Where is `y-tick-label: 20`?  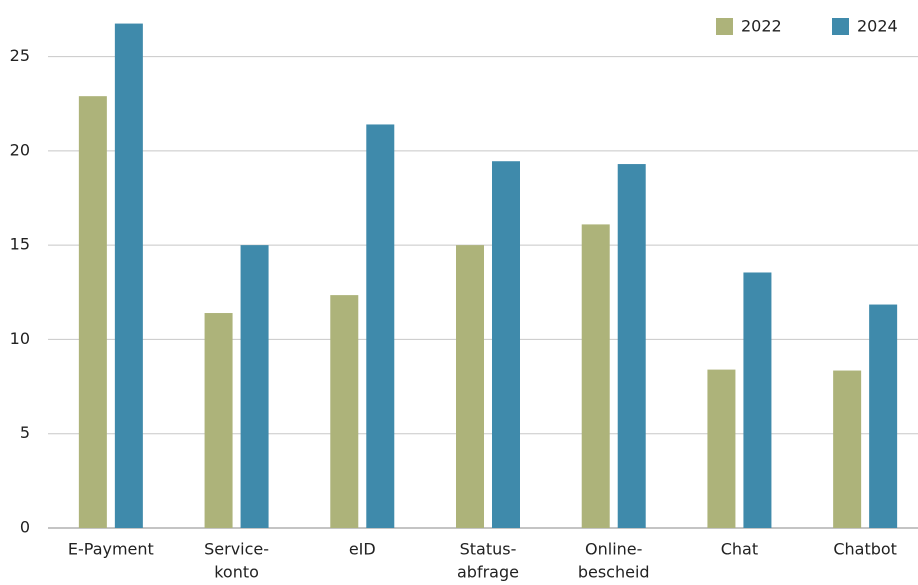
y-tick-label: 20 is located at coordinates (20, 149).